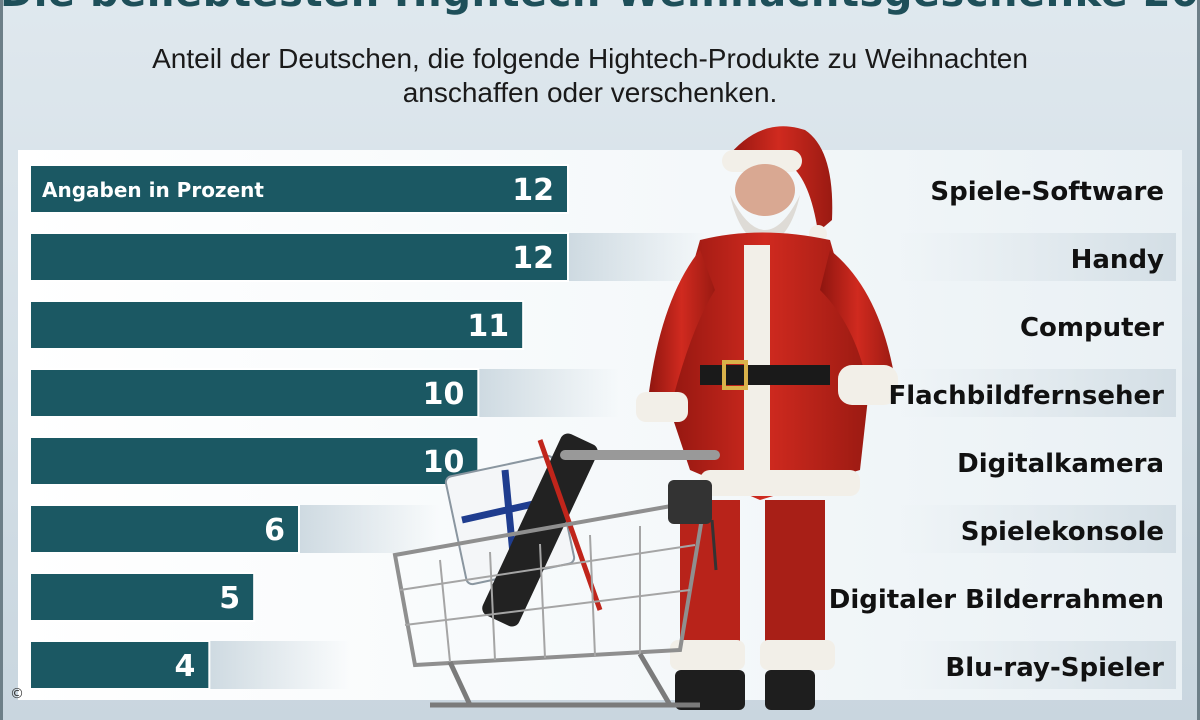 This screenshot has height=720, width=1200. I want to click on shopping-cart-illustration, so click(556, 570).